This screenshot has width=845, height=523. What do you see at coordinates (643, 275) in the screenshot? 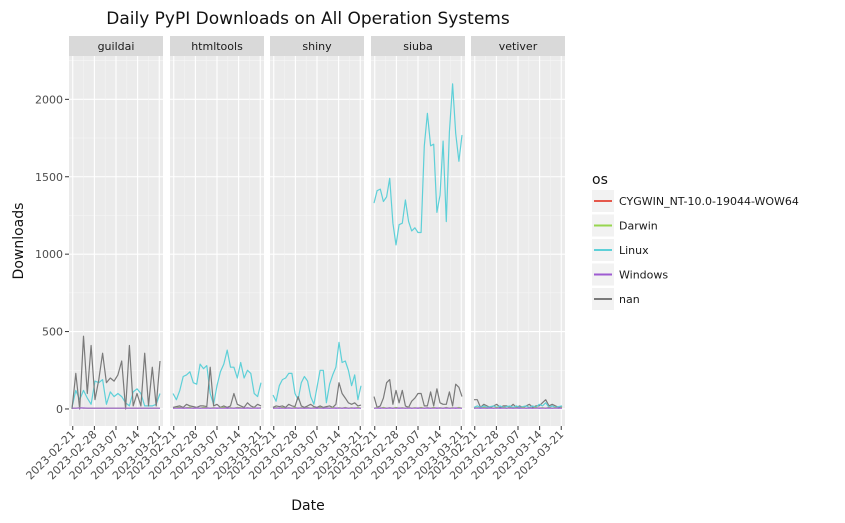
I see `legend-label: Windows` at bounding box center [643, 275].